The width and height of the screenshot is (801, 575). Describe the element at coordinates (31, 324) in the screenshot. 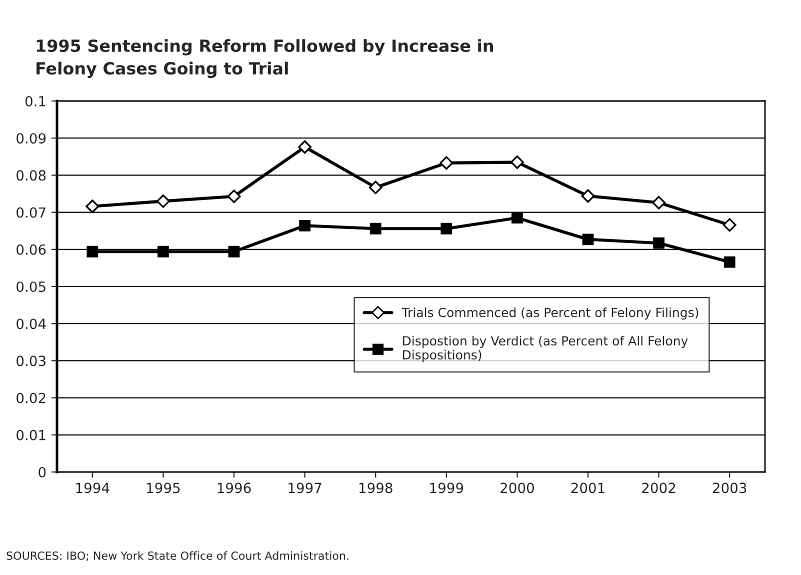

I see `y-tick-label: 0.04` at that location.